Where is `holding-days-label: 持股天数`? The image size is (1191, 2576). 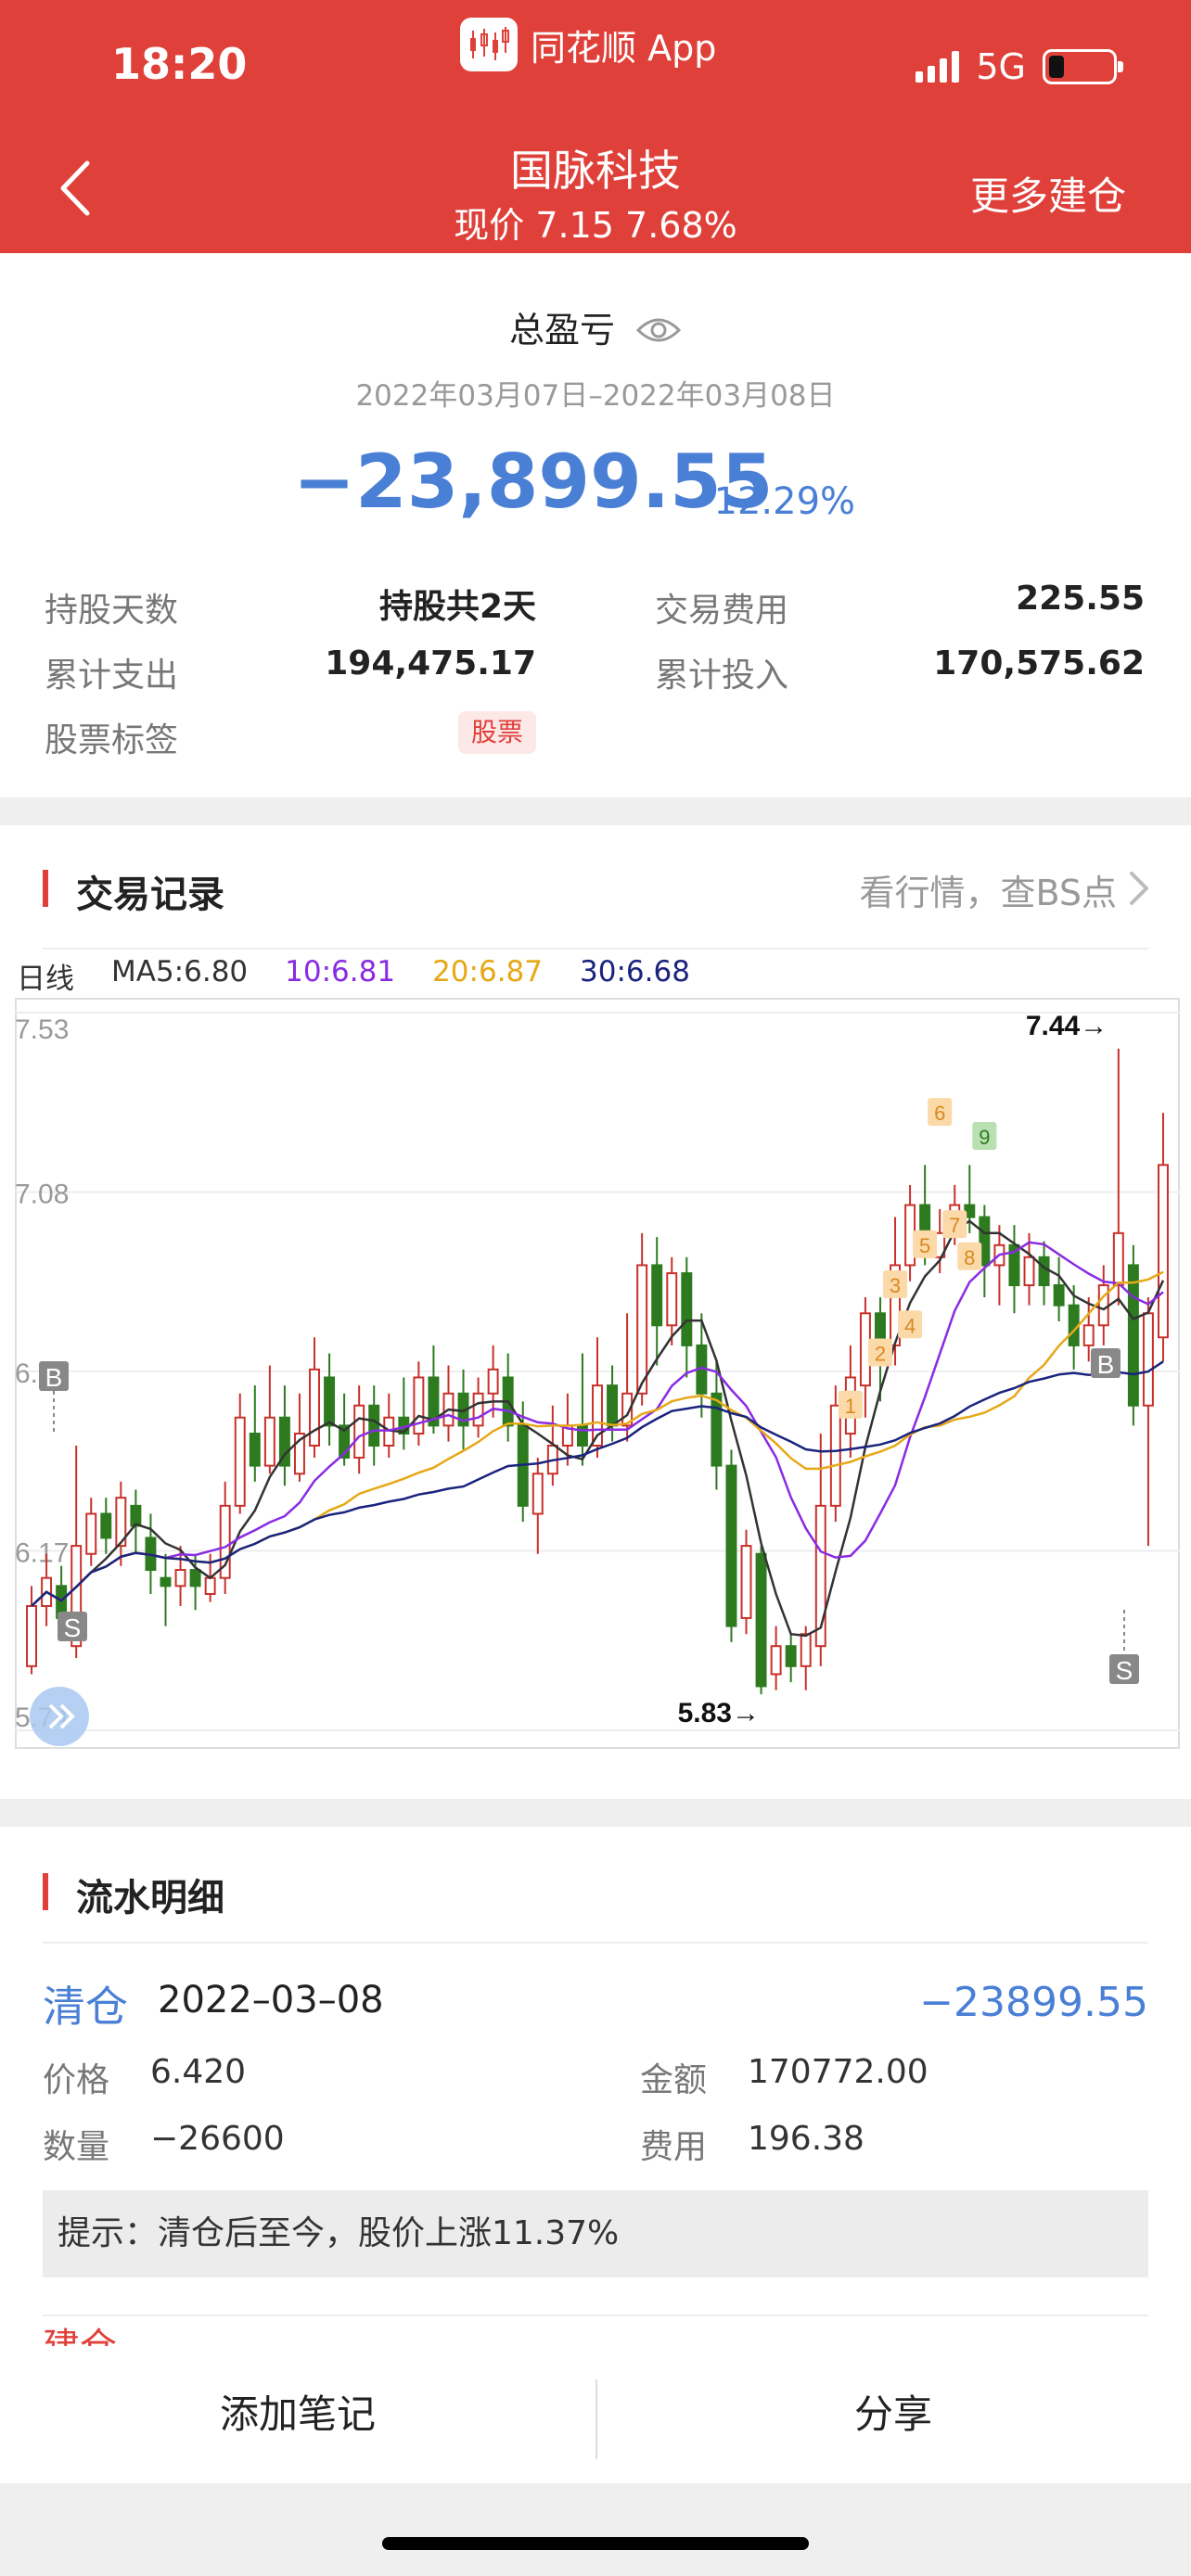
holding-days-label: 持股天数 is located at coordinates (112, 611).